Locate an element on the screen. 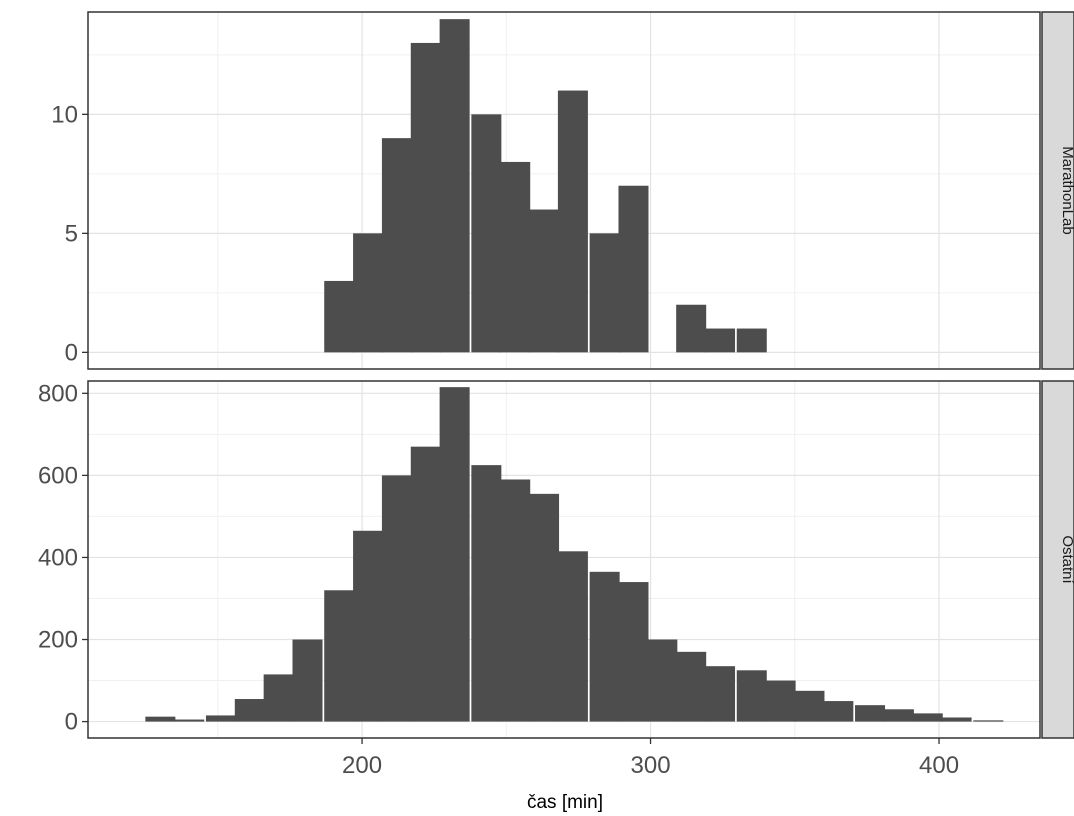 This screenshot has width=1074, height=816. y-tick-label: 400 is located at coordinates (58, 557).